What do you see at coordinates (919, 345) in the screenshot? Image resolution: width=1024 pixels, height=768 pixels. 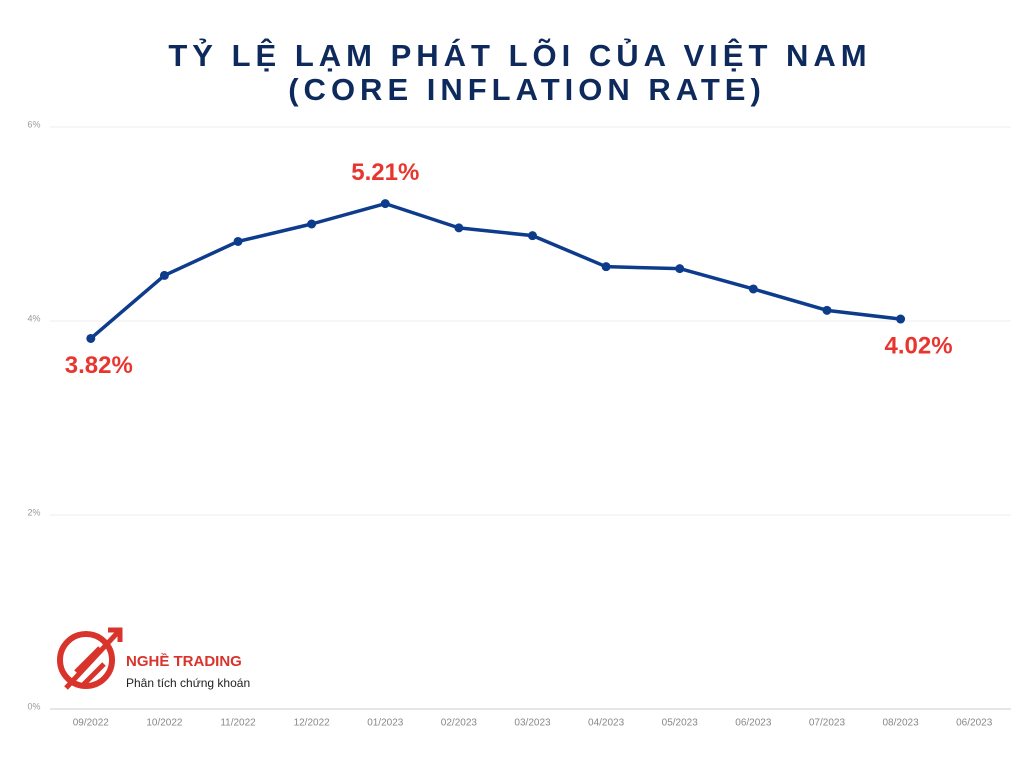 I see `data-label: 4.02%` at bounding box center [919, 345].